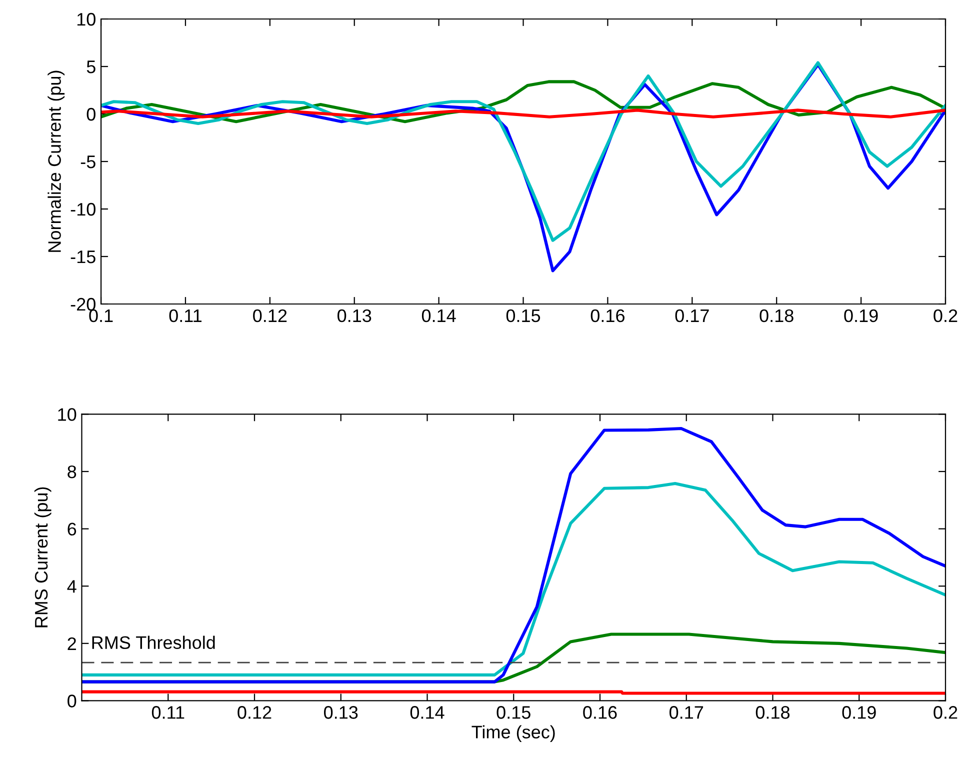 This screenshot has height=760, width=964. Describe the element at coordinates (71, 586) in the screenshot. I see `y-tick-label: 4` at that location.